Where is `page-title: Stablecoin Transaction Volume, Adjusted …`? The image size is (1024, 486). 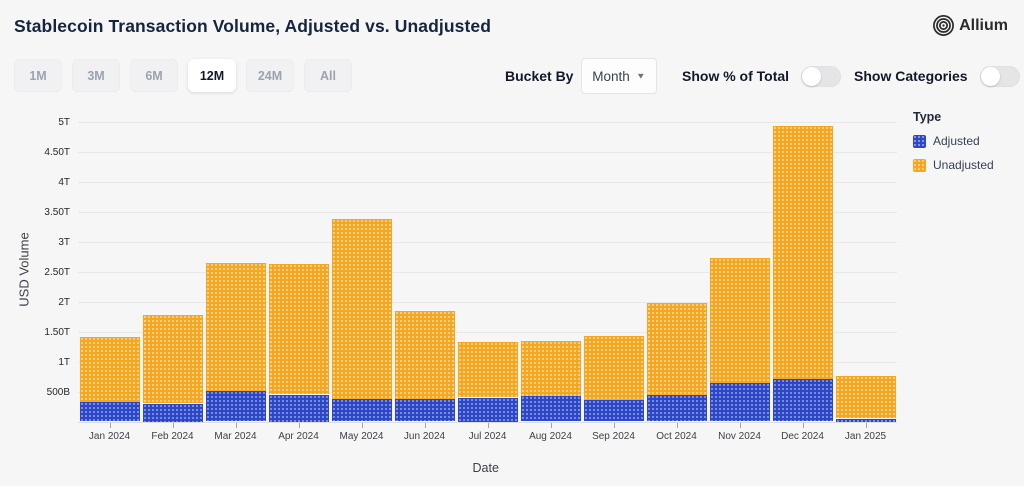 page-title: Stablecoin Transaction Volume, Adjusted … is located at coordinates (253, 26).